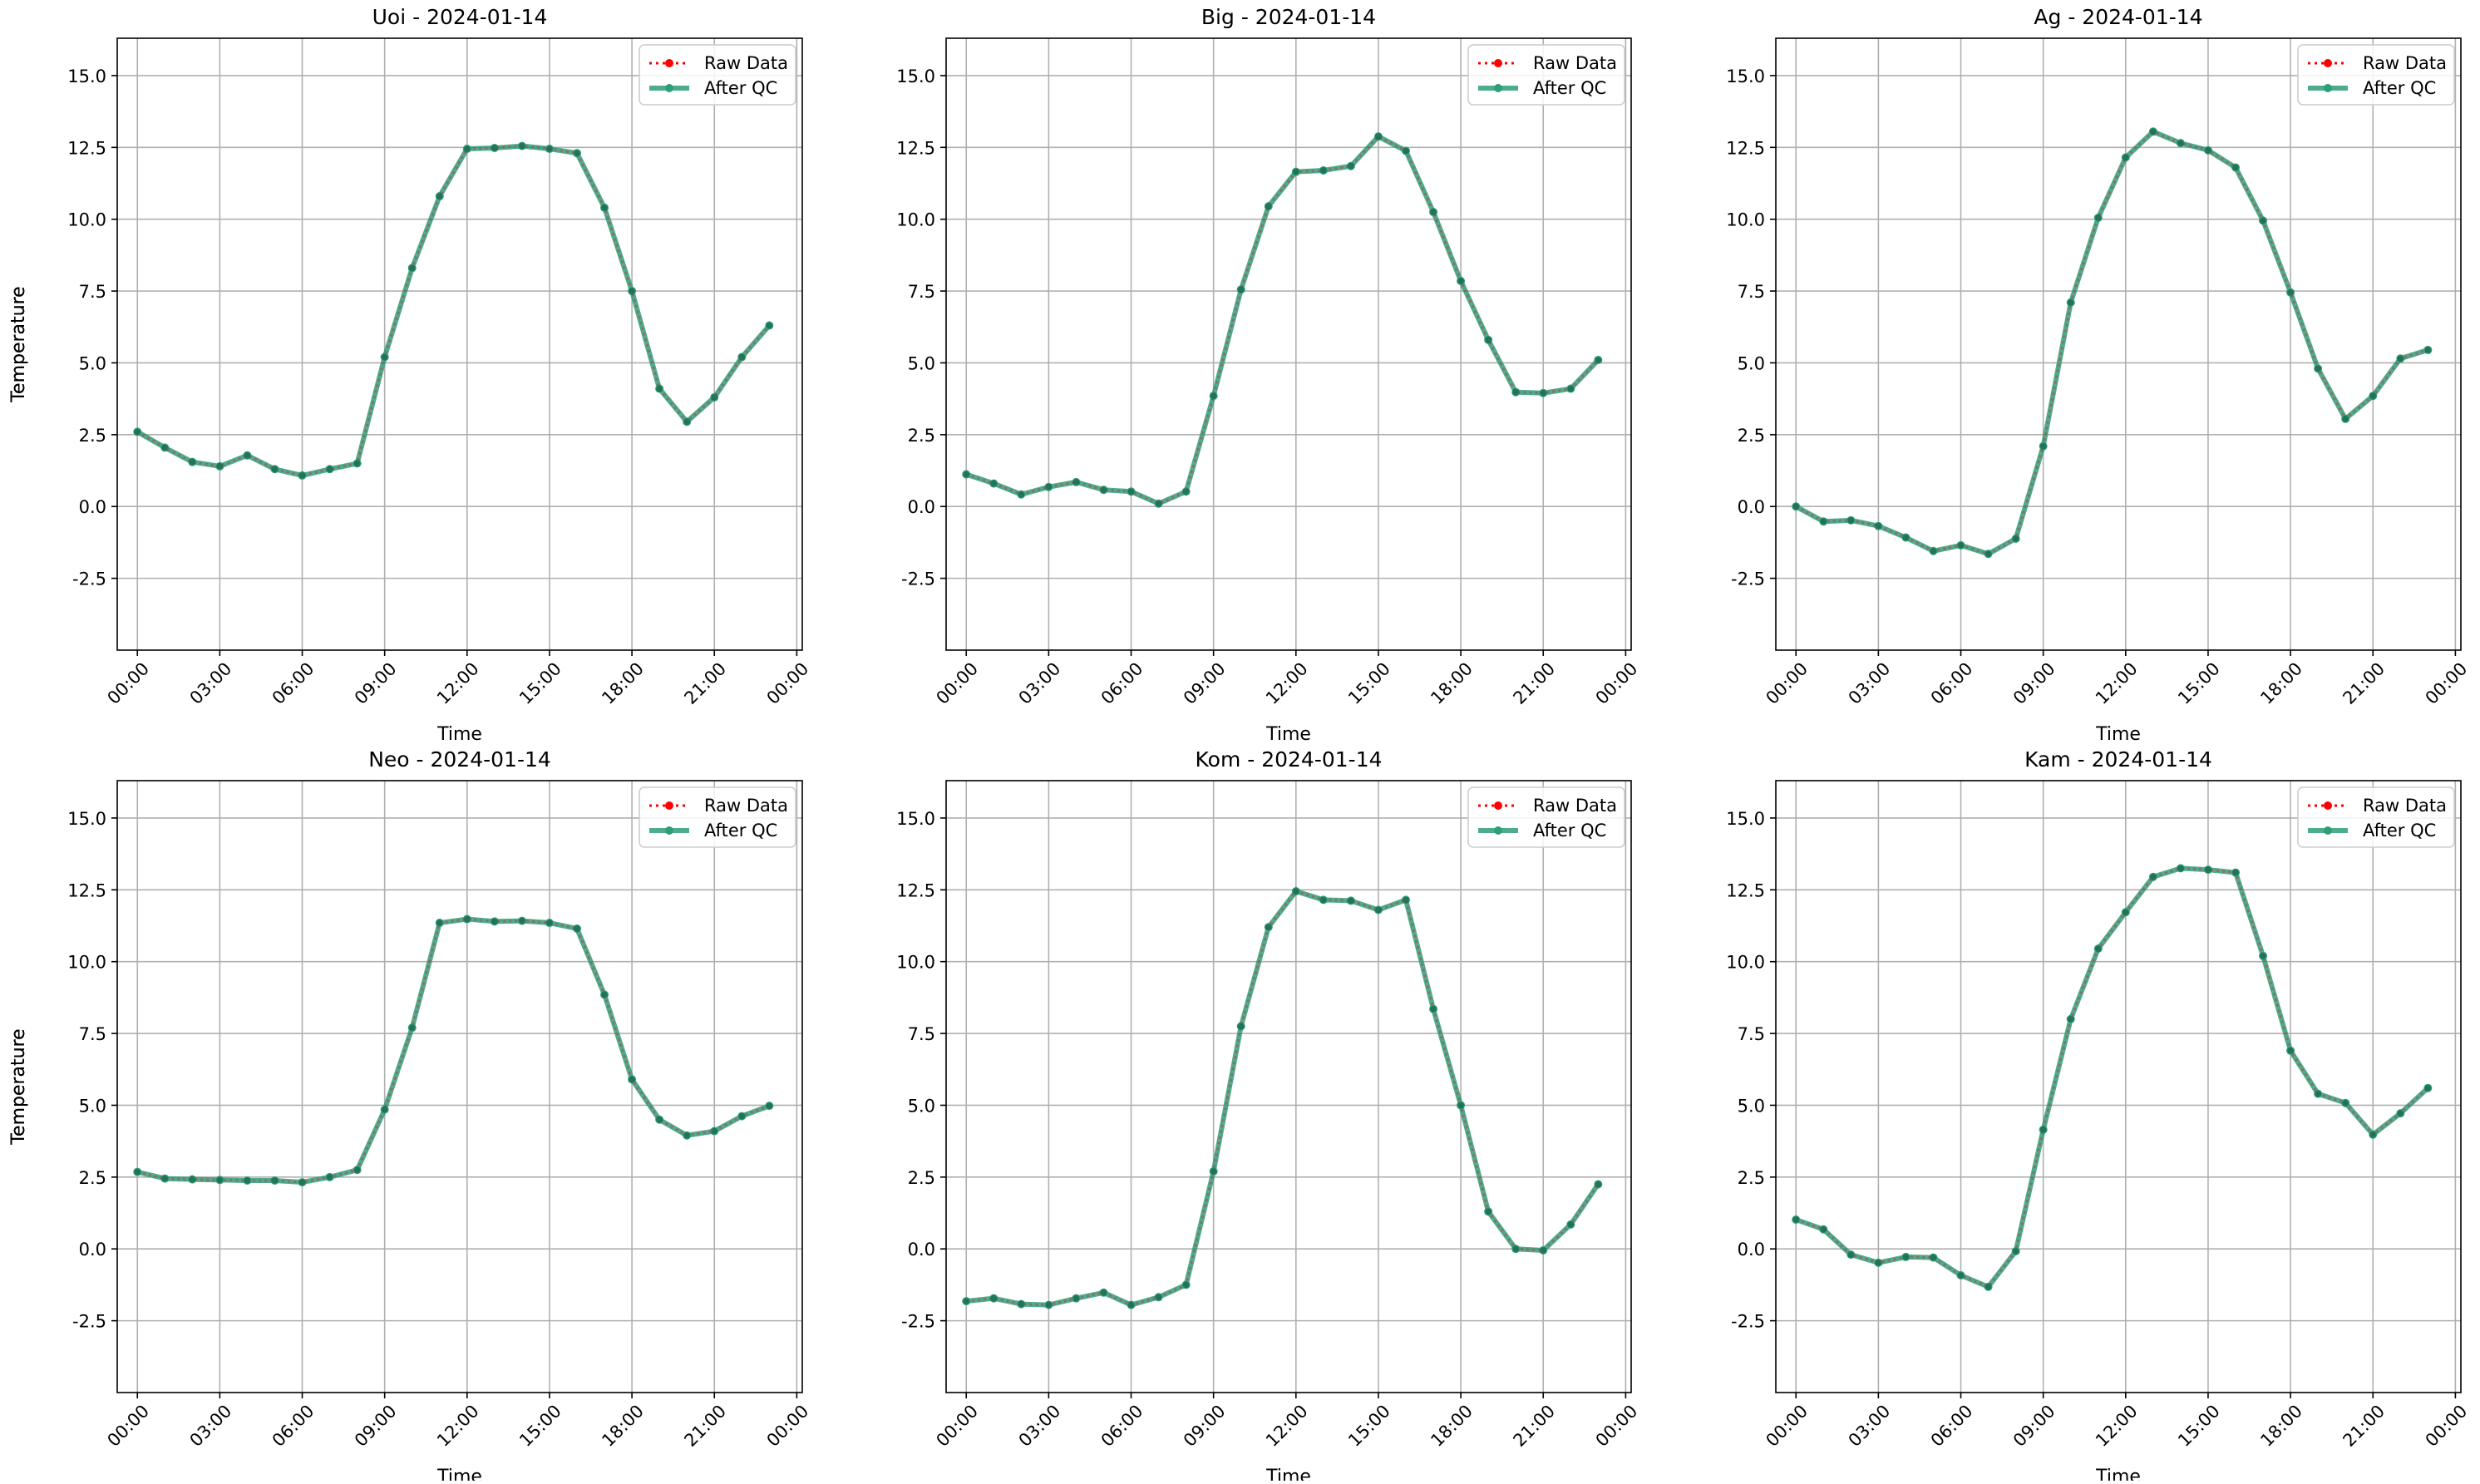 The width and height of the screenshot is (2480, 1484). What do you see at coordinates (2118, 759) in the screenshot?
I see `subplot-title: Kam - 2024-01-14` at bounding box center [2118, 759].